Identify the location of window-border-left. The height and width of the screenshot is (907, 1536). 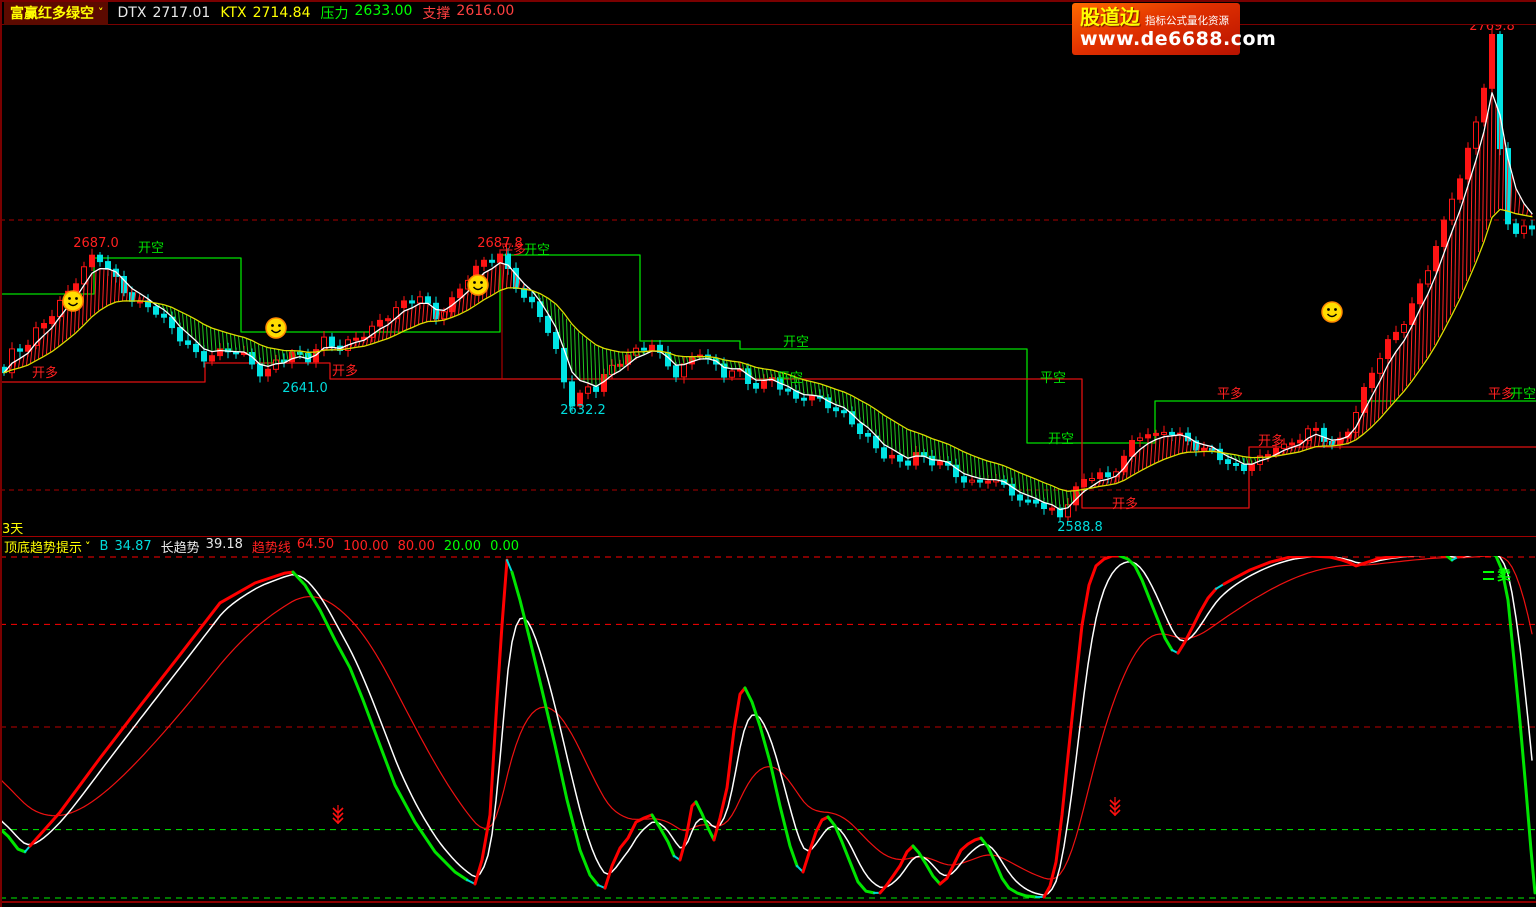
(1, 453).